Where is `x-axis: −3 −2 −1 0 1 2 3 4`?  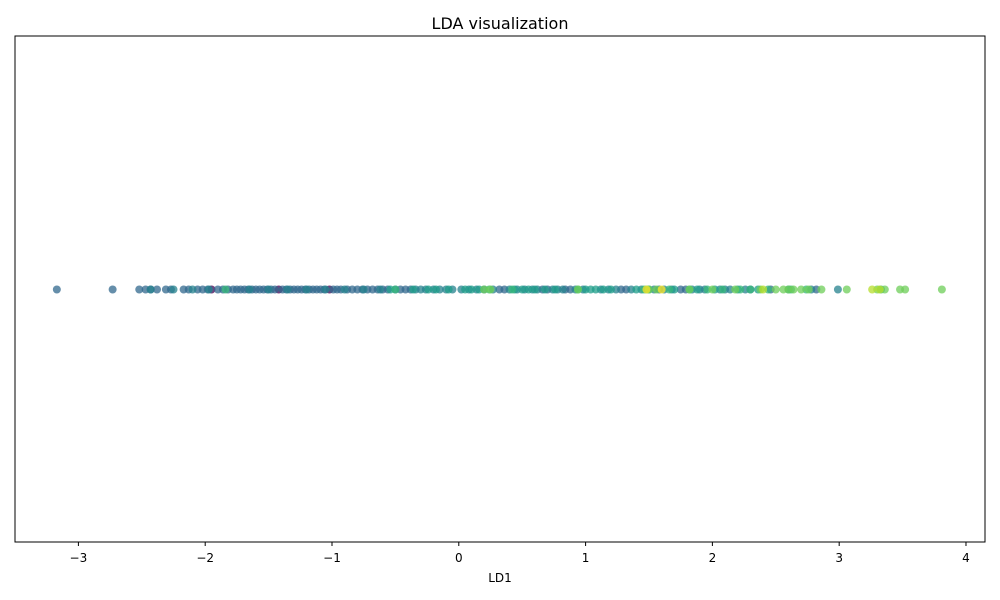
x-axis: −3 −2 −1 0 1 2 3 4 is located at coordinates (520, 553).